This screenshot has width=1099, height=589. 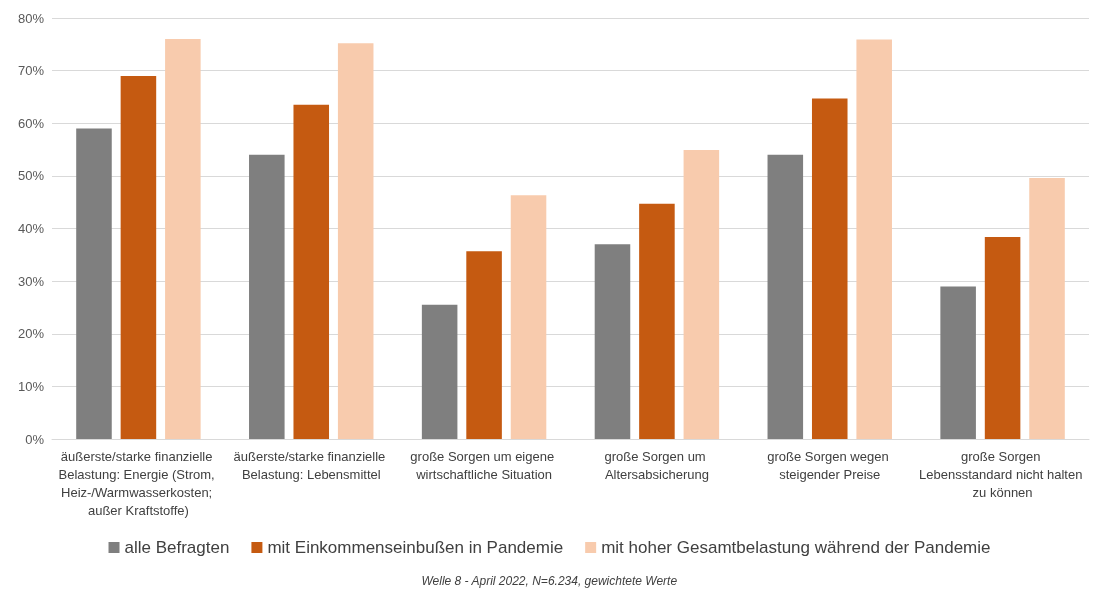 What do you see at coordinates (31, 71) in the screenshot?
I see `y-tick-label: 70%` at bounding box center [31, 71].